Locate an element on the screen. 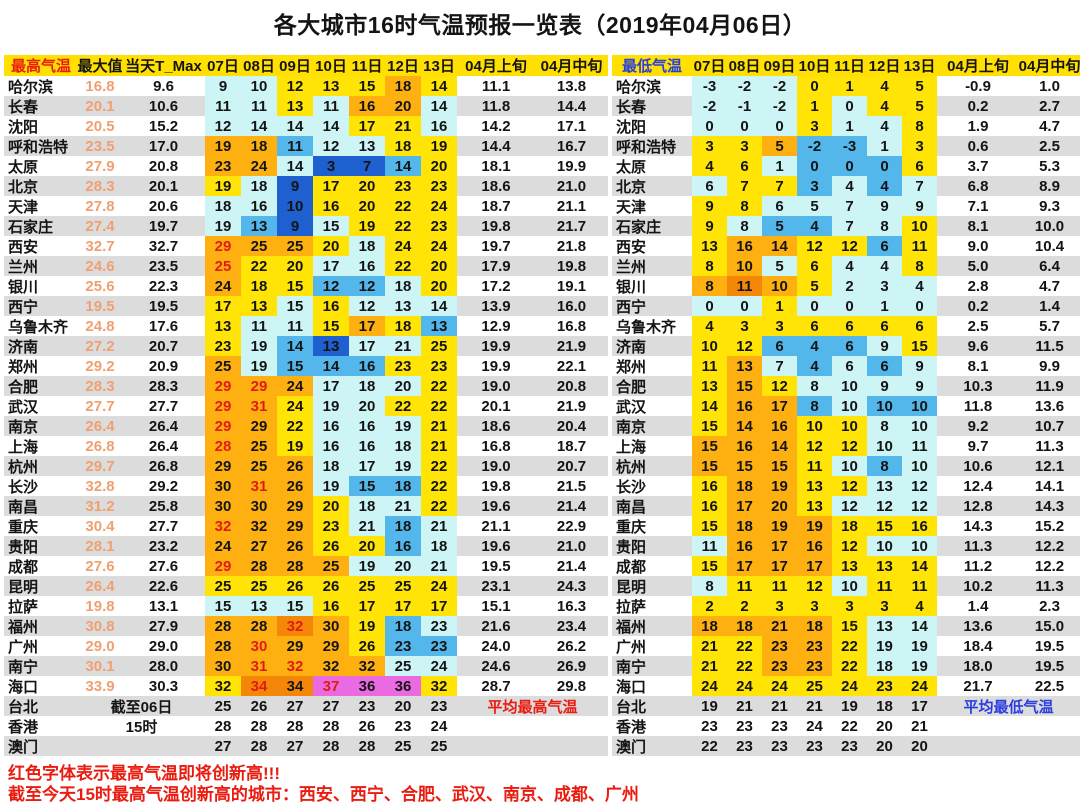 Image resolution: width=1080 pixels, height=805 pixels. early-april-cell: 18.7 is located at coordinates (496, 206).